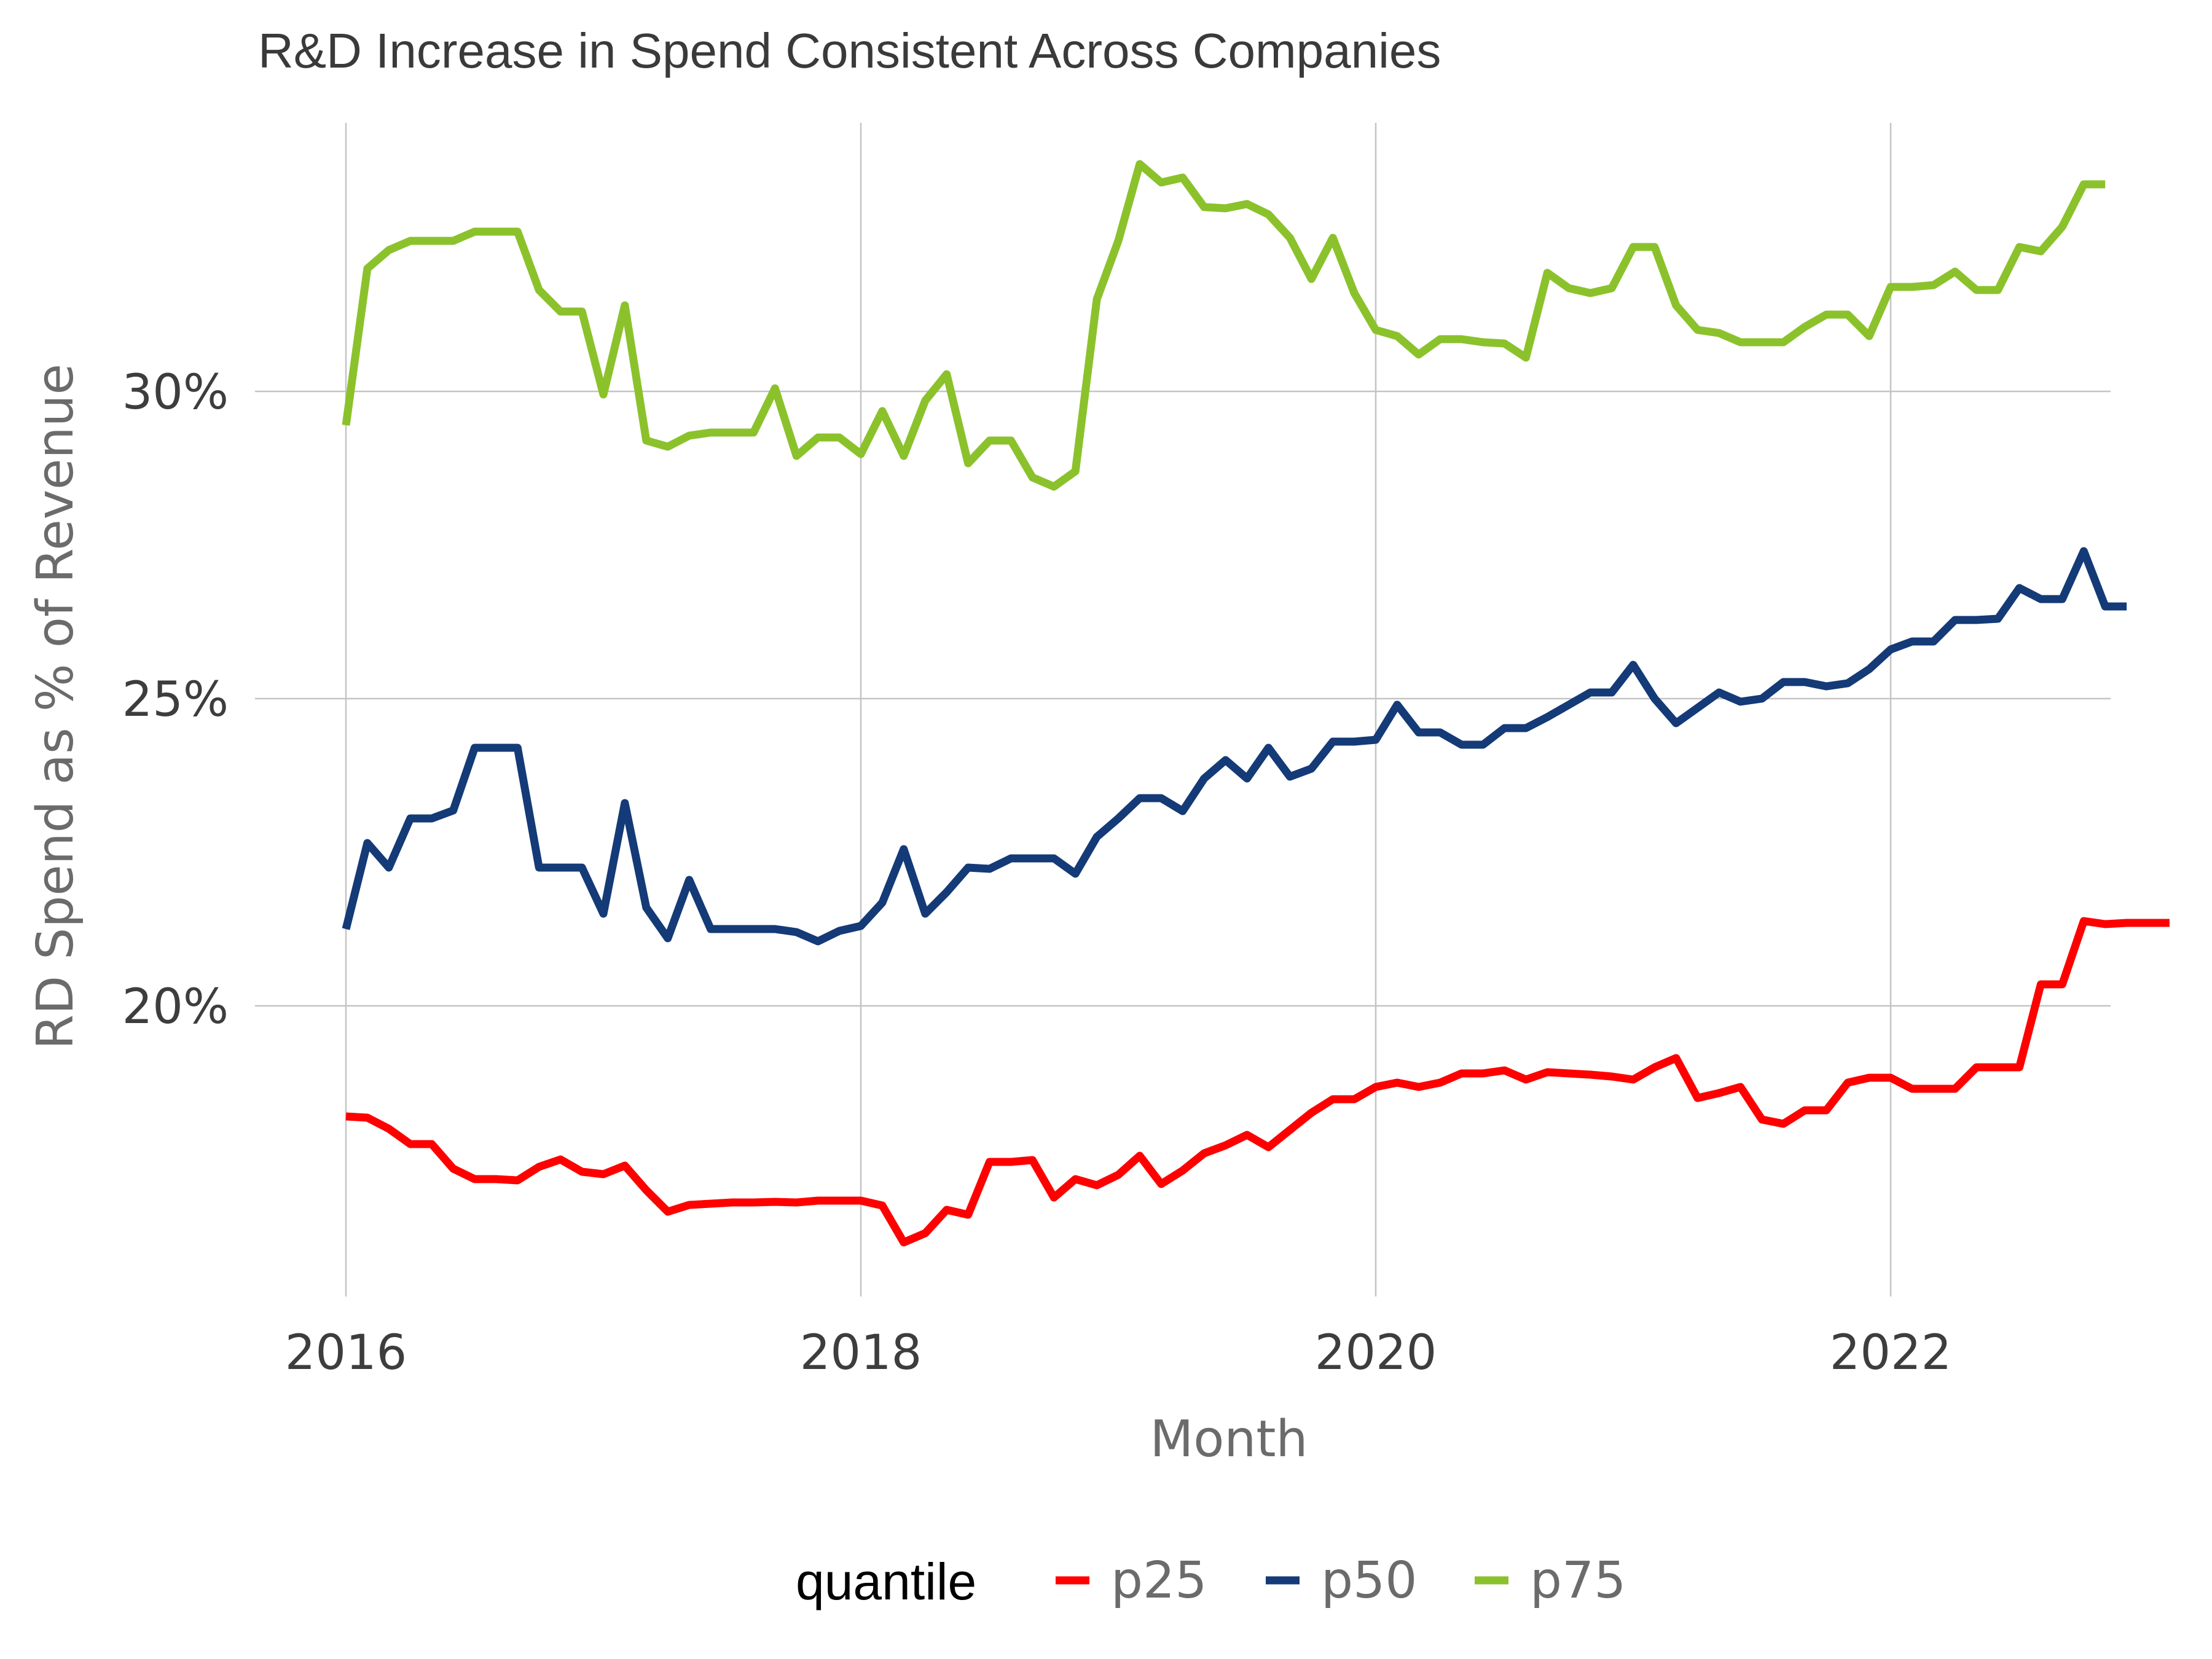 The width and height of the screenshot is (2212, 1659). What do you see at coordinates (861, 1353) in the screenshot?
I see `x-tick-label: 2018` at bounding box center [861, 1353].